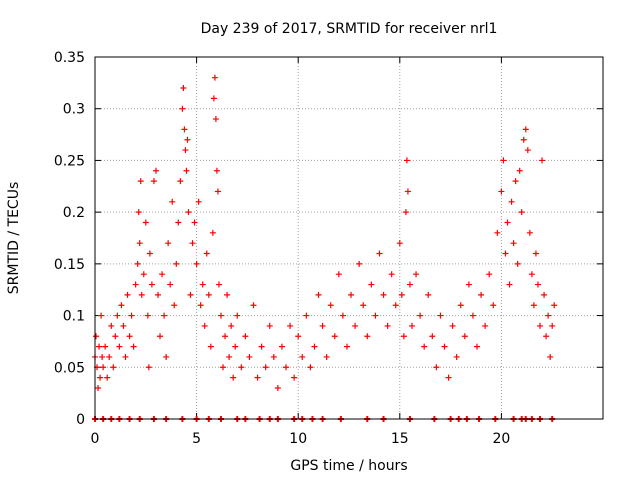 The height and width of the screenshot is (480, 640). I want to click on y-tick-label: 0, so click(80, 420).